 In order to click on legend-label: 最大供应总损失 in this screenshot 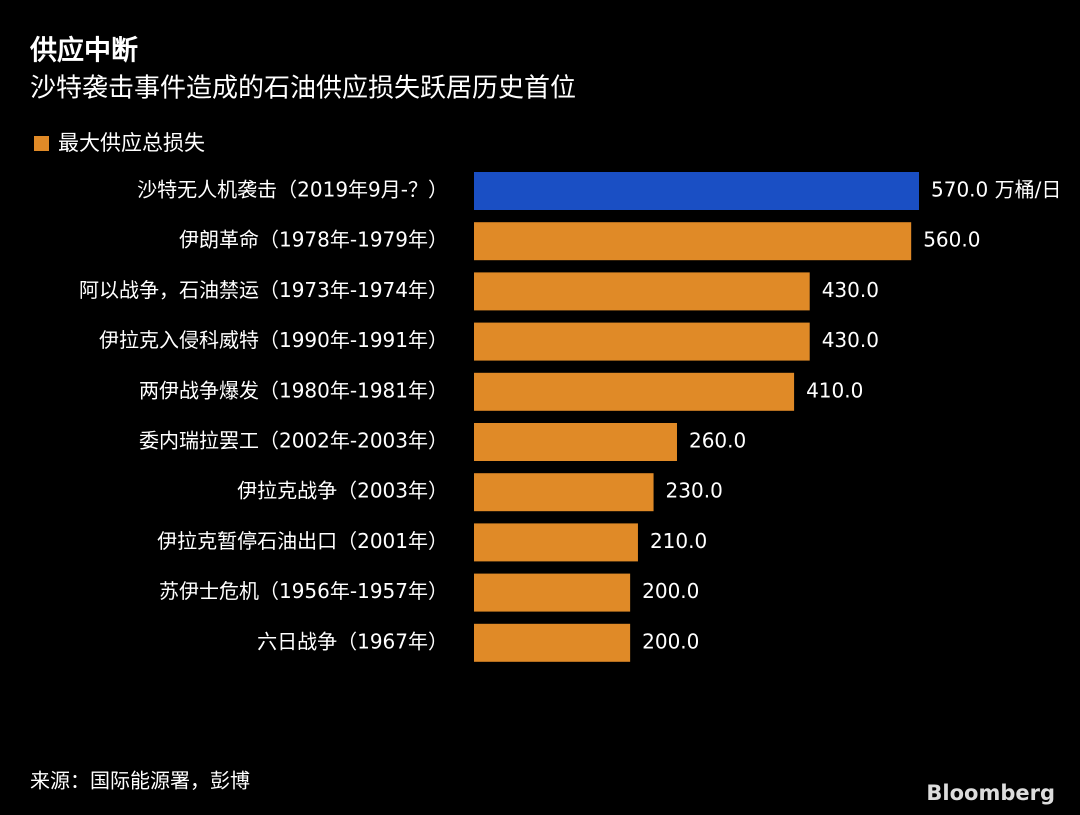, I will do `click(131, 143)`.